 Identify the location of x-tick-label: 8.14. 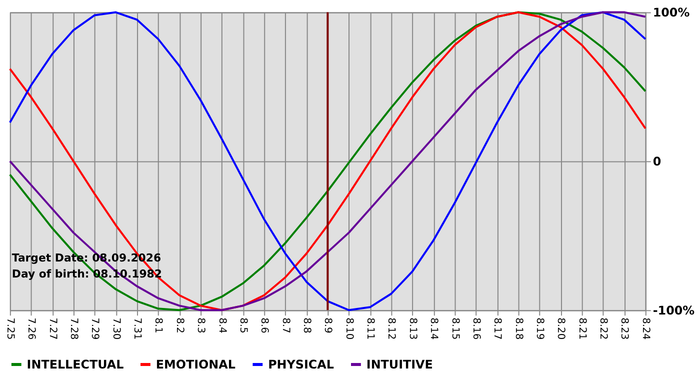
(434, 329).